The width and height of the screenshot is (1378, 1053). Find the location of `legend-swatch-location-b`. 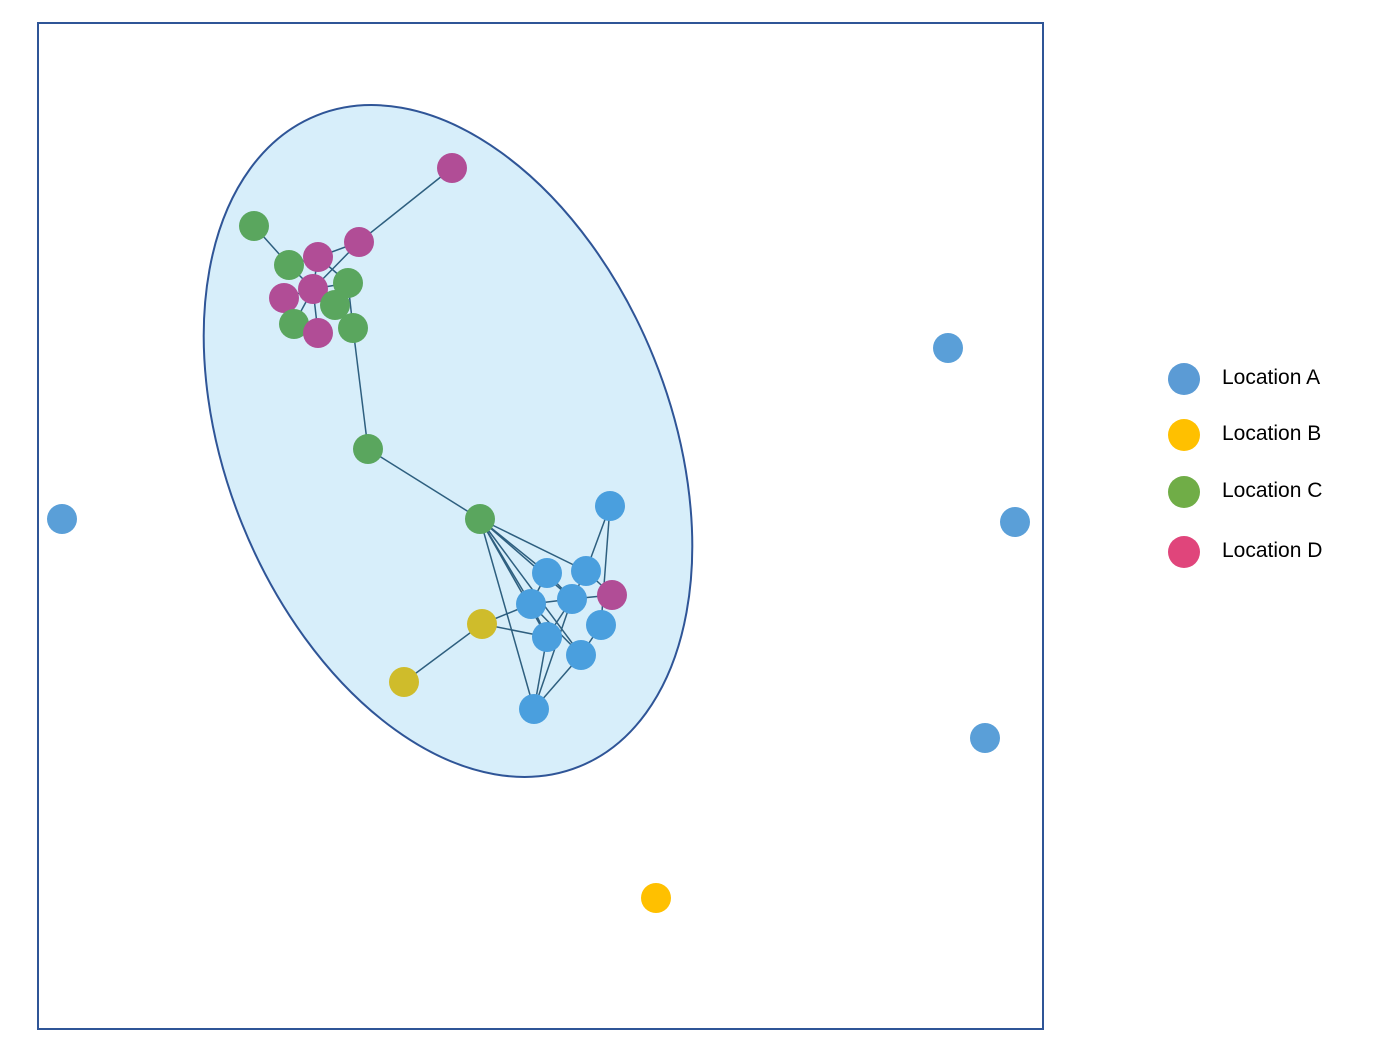

legend-swatch-location-b is located at coordinates (1184, 435).